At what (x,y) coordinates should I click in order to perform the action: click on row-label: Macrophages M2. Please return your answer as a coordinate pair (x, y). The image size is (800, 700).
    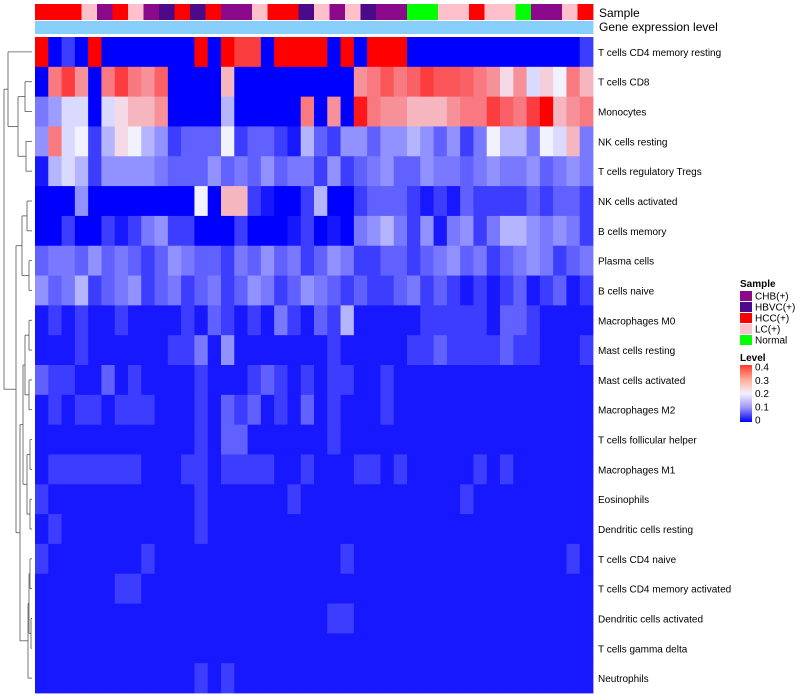
    Looking at the image, I should click on (637, 411).